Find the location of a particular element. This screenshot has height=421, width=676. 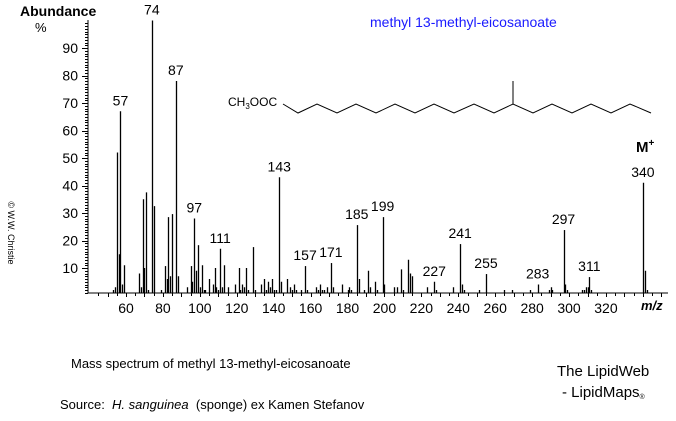

y-axis-title: Abundance is located at coordinates (58, 11).